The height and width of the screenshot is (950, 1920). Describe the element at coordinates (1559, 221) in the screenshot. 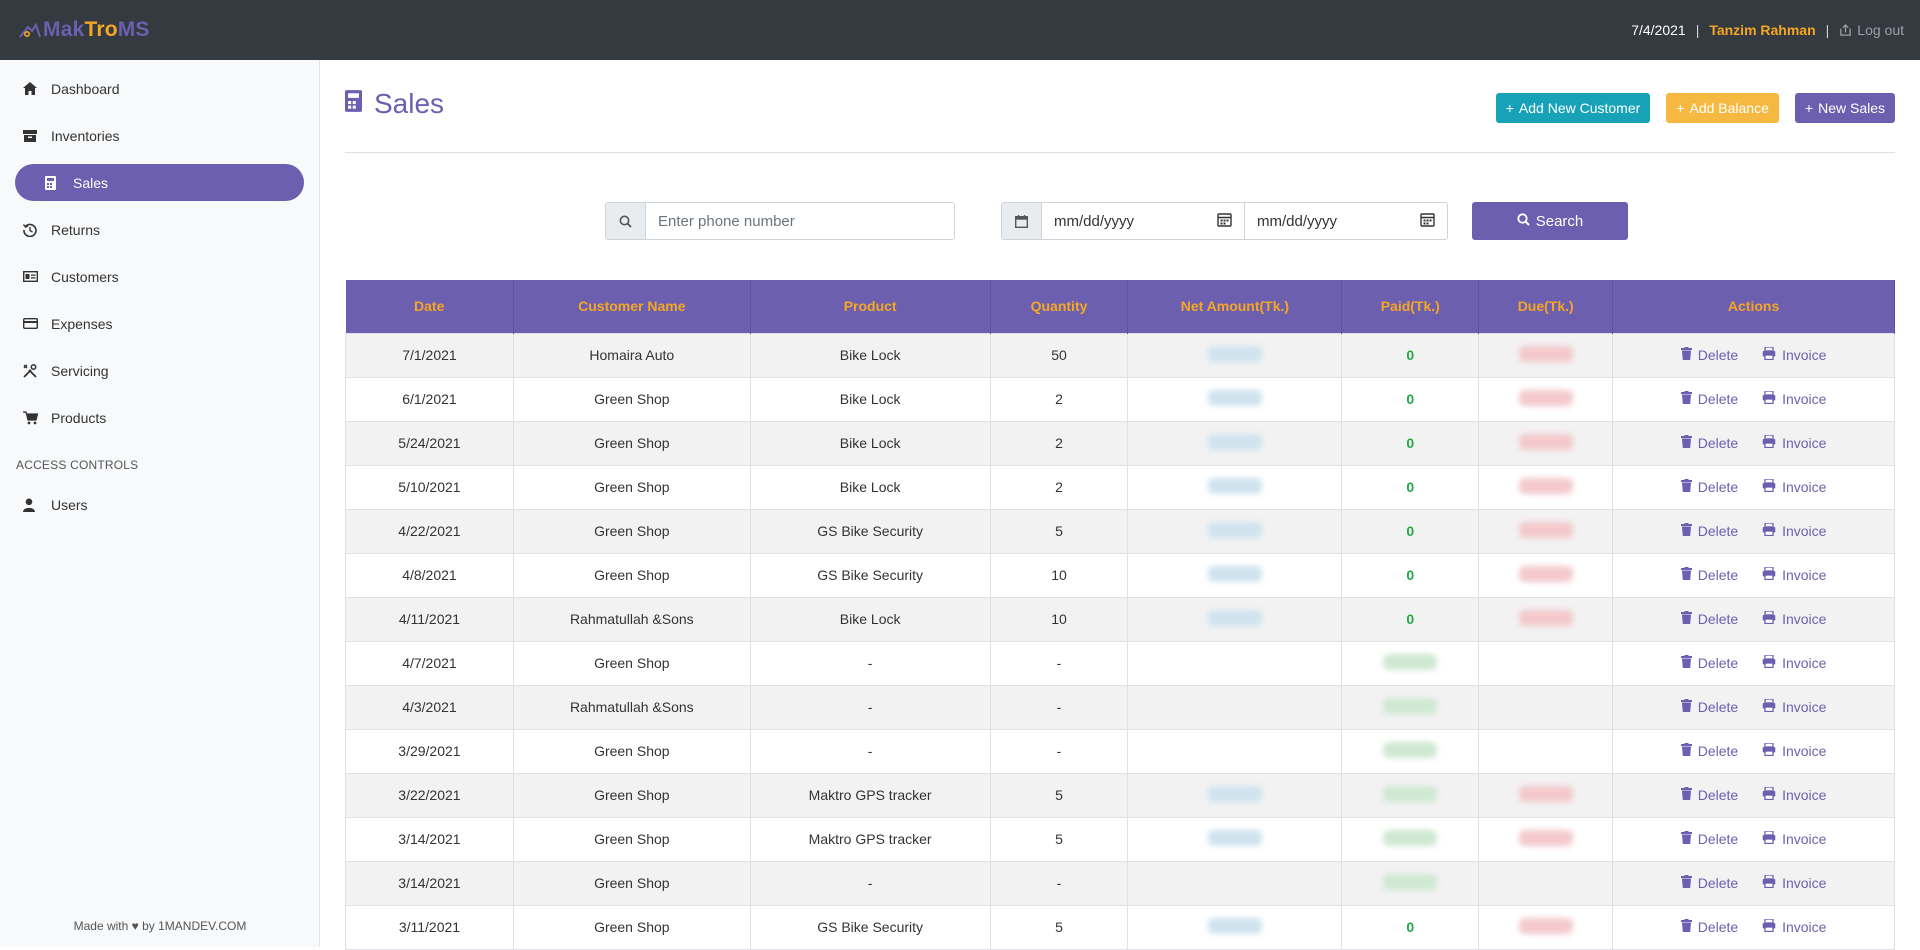

I see `search-button-label: Search` at that location.